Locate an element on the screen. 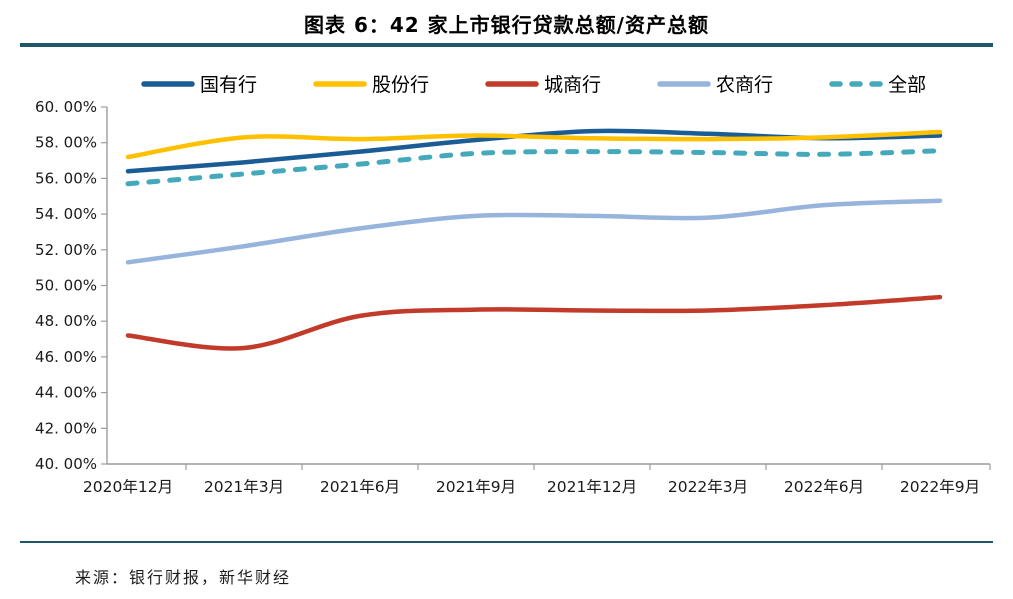 This screenshot has width=1013, height=599. title-divider is located at coordinates (506, 45).